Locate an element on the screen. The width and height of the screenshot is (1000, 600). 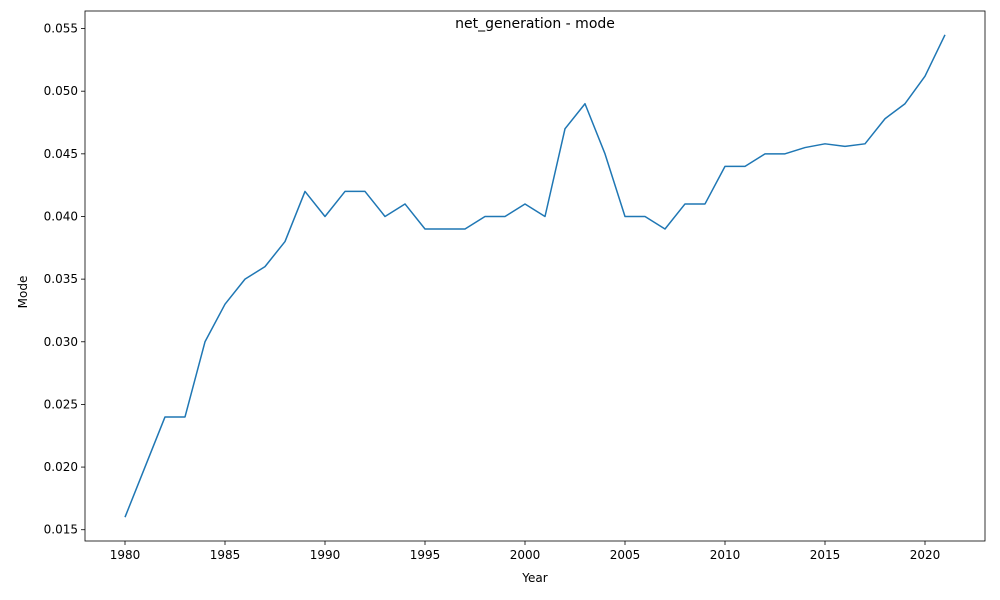
x-axis-label: Year is located at coordinates (534, 578).